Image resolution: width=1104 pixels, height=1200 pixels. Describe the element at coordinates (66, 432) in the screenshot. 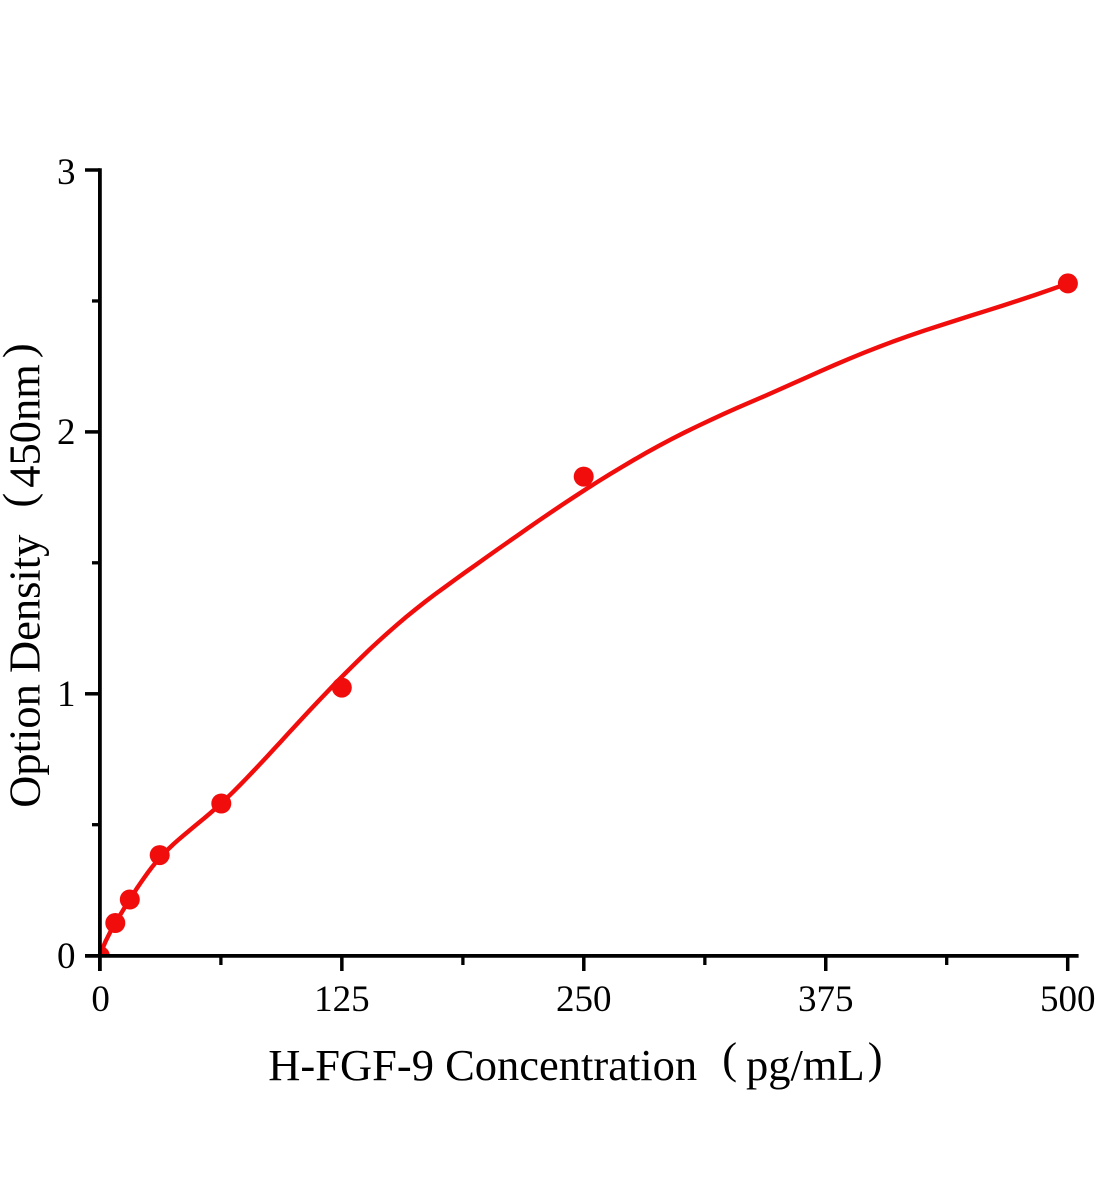

I see `svg-text: 2` at that location.